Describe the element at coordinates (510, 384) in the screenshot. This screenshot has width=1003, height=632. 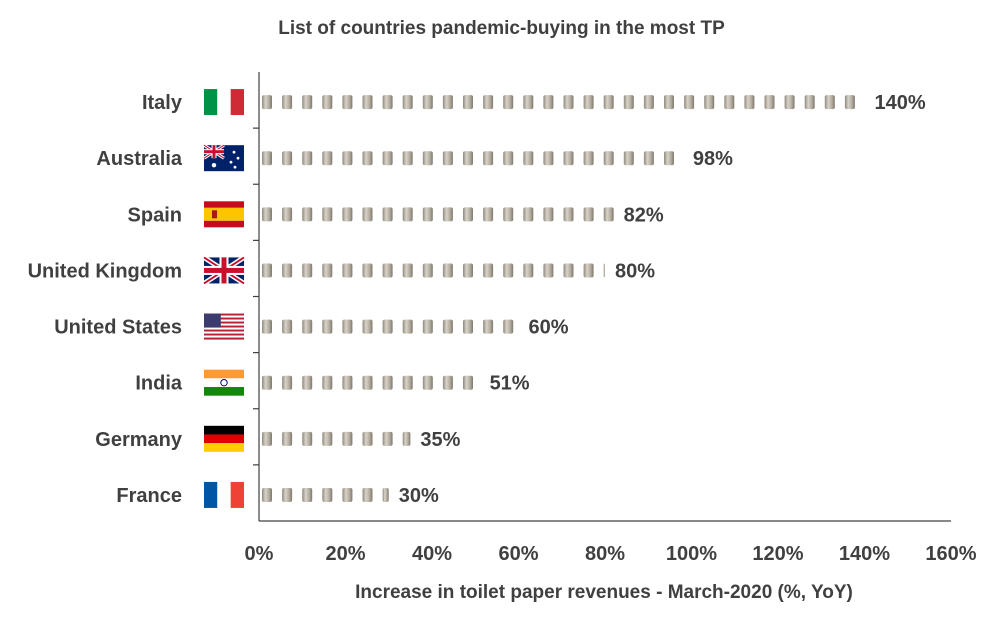
I see `value-label: 51%` at that location.